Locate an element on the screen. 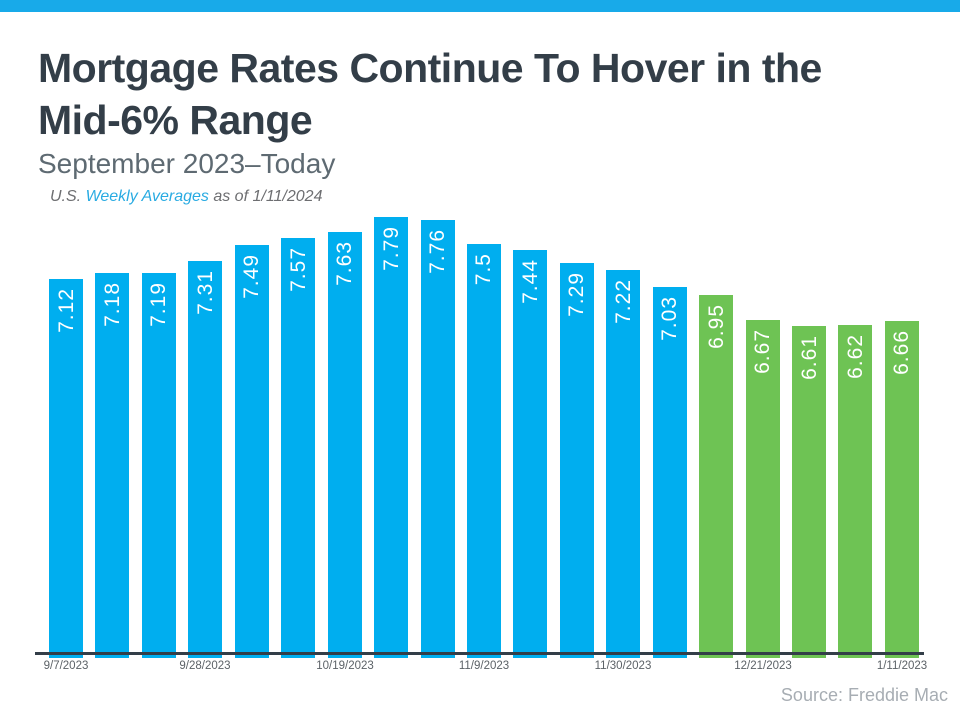 The height and width of the screenshot is (720, 960). bar-value-label: 7.5 is located at coordinates (484, 269).